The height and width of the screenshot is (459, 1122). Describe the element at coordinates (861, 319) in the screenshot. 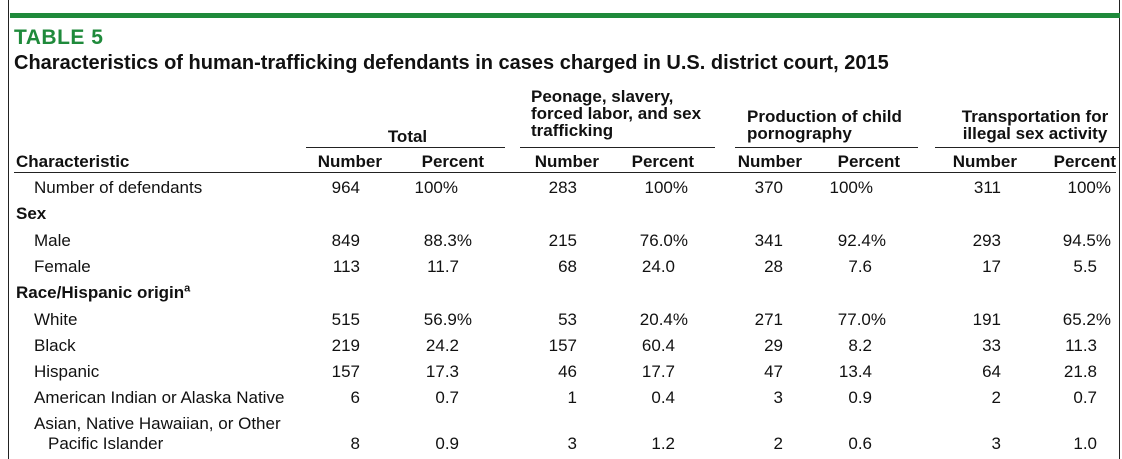

I see `cell-value: 77.0%` at that location.